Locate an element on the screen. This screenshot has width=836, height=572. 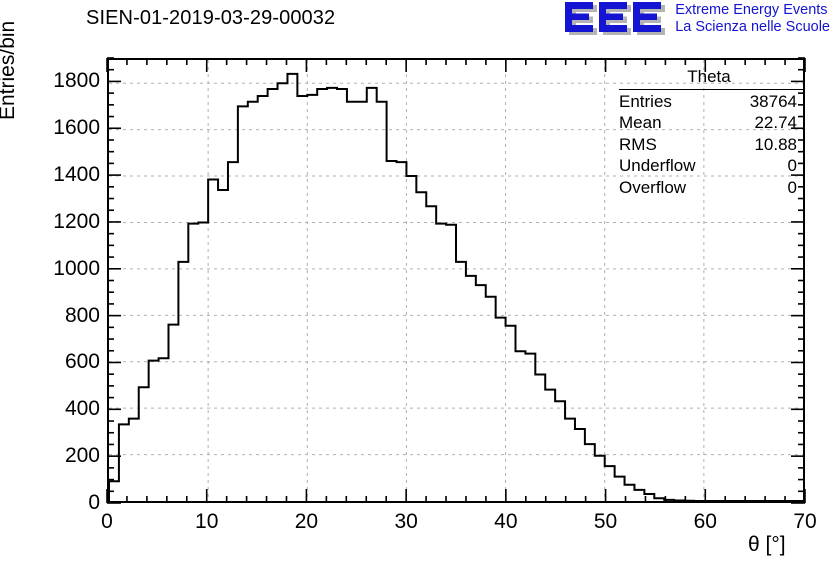
x-tick-label: 50 is located at coordinates (605, 521).